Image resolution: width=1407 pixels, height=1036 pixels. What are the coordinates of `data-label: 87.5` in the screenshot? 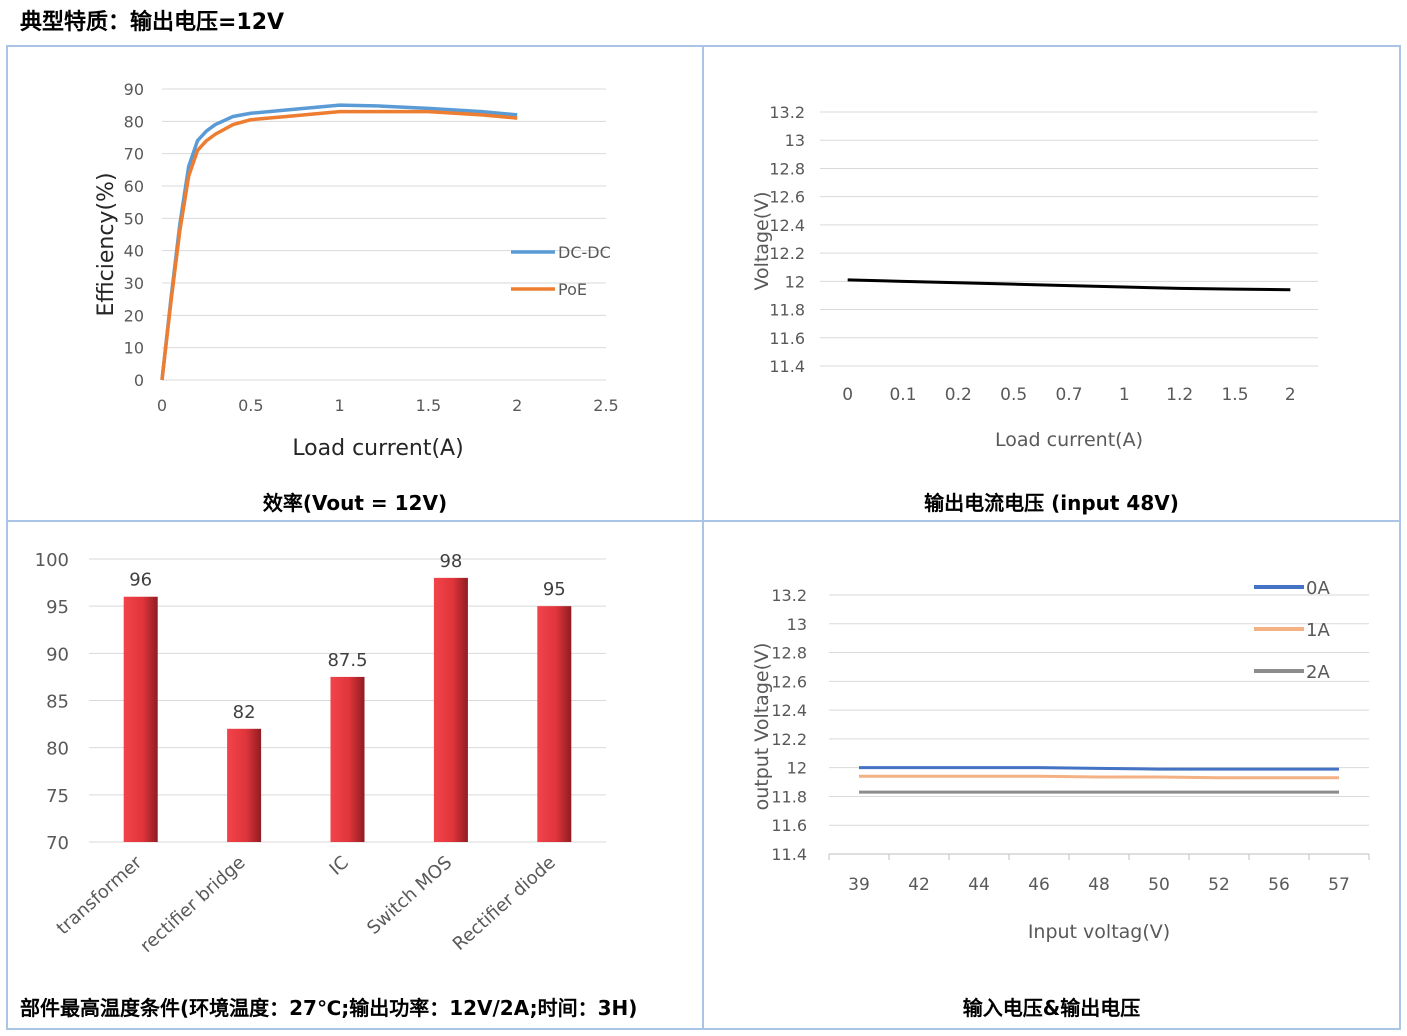 It's located at (347, 660).